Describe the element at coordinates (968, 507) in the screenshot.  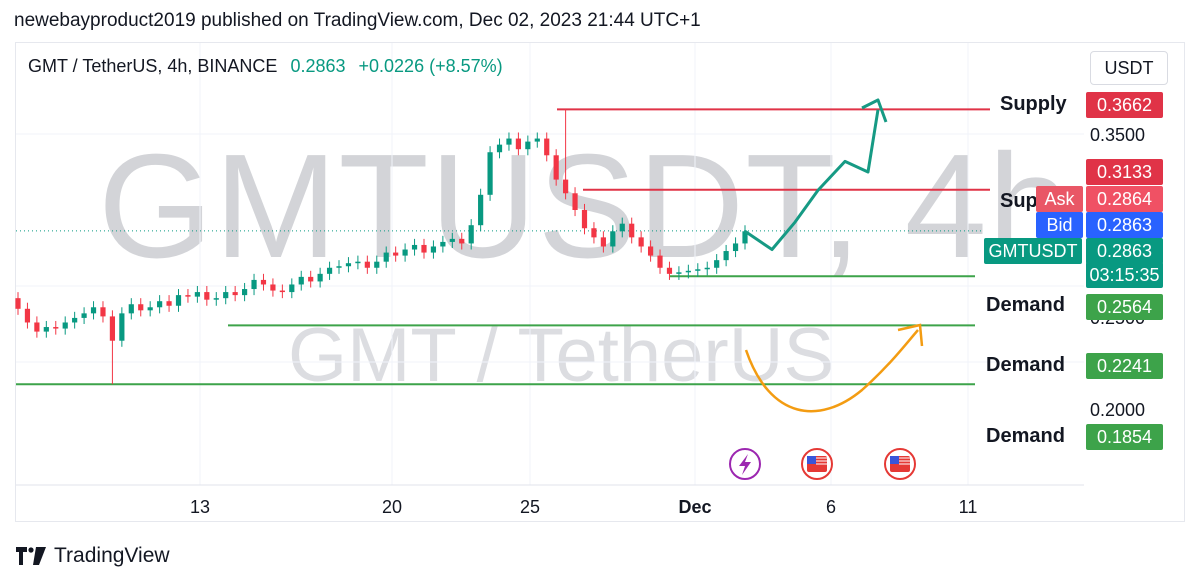
I see `x-tick-label: 11` at that location.